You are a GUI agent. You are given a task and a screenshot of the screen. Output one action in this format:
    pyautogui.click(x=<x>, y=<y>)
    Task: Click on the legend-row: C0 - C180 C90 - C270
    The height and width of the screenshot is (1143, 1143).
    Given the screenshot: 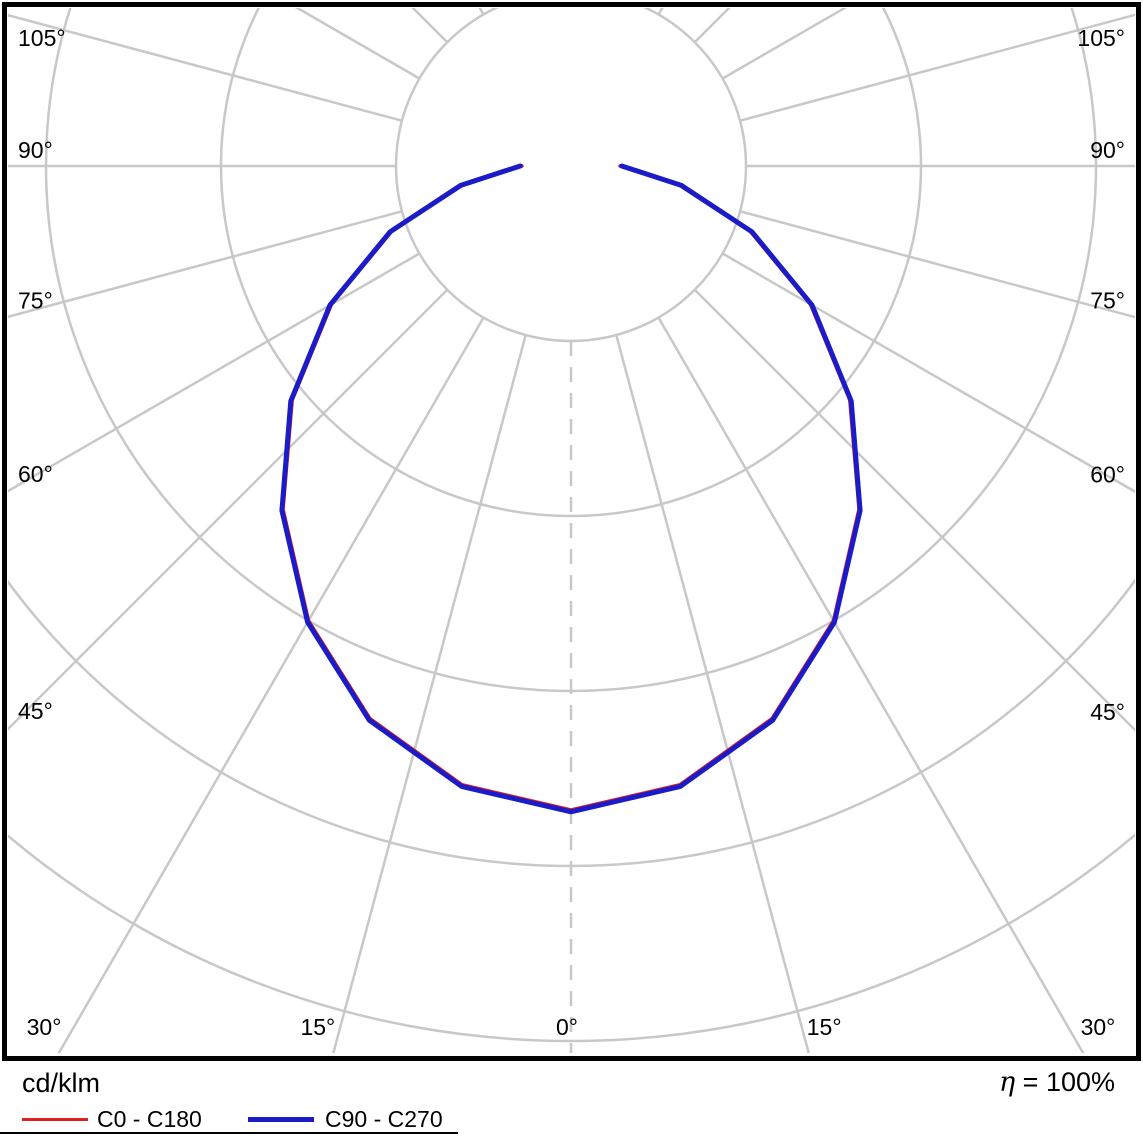 What is the action you would take?
    pyautogui.click(x=571, y=1119)
    